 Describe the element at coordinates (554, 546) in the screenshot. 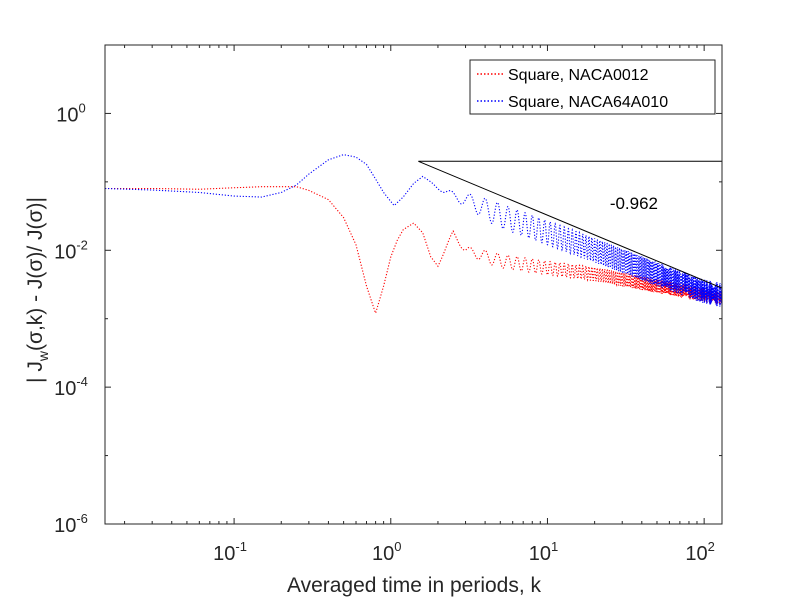

I see `x-tick-exp-2: 1` at that location.